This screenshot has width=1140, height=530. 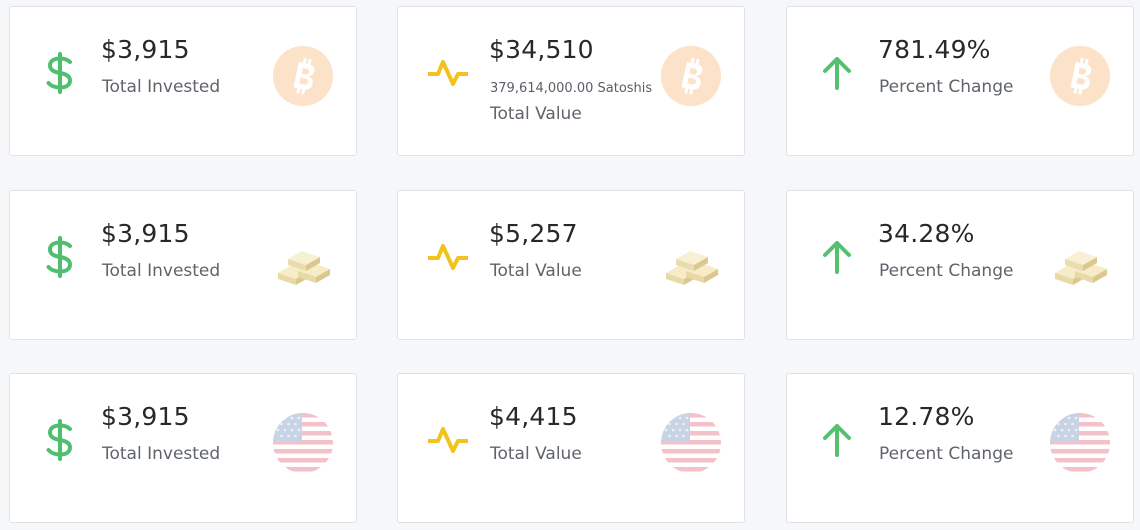 I want to click on satoshis-amount: 379,614,000.00 Satoshis, so click(x=571, y=88).